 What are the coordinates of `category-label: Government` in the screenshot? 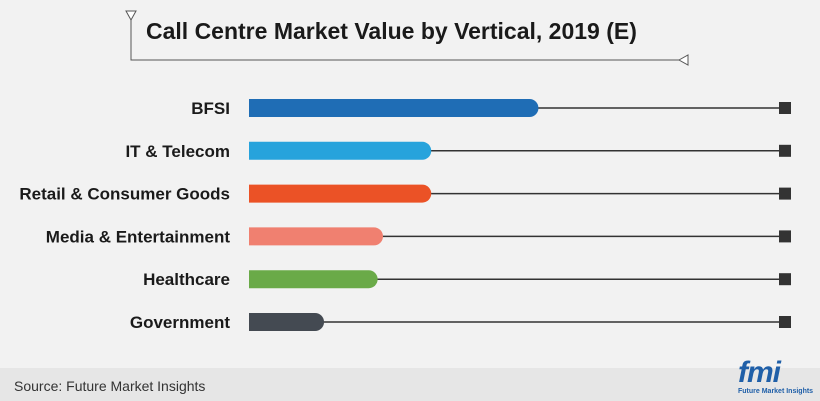 It's located at (180, 322).